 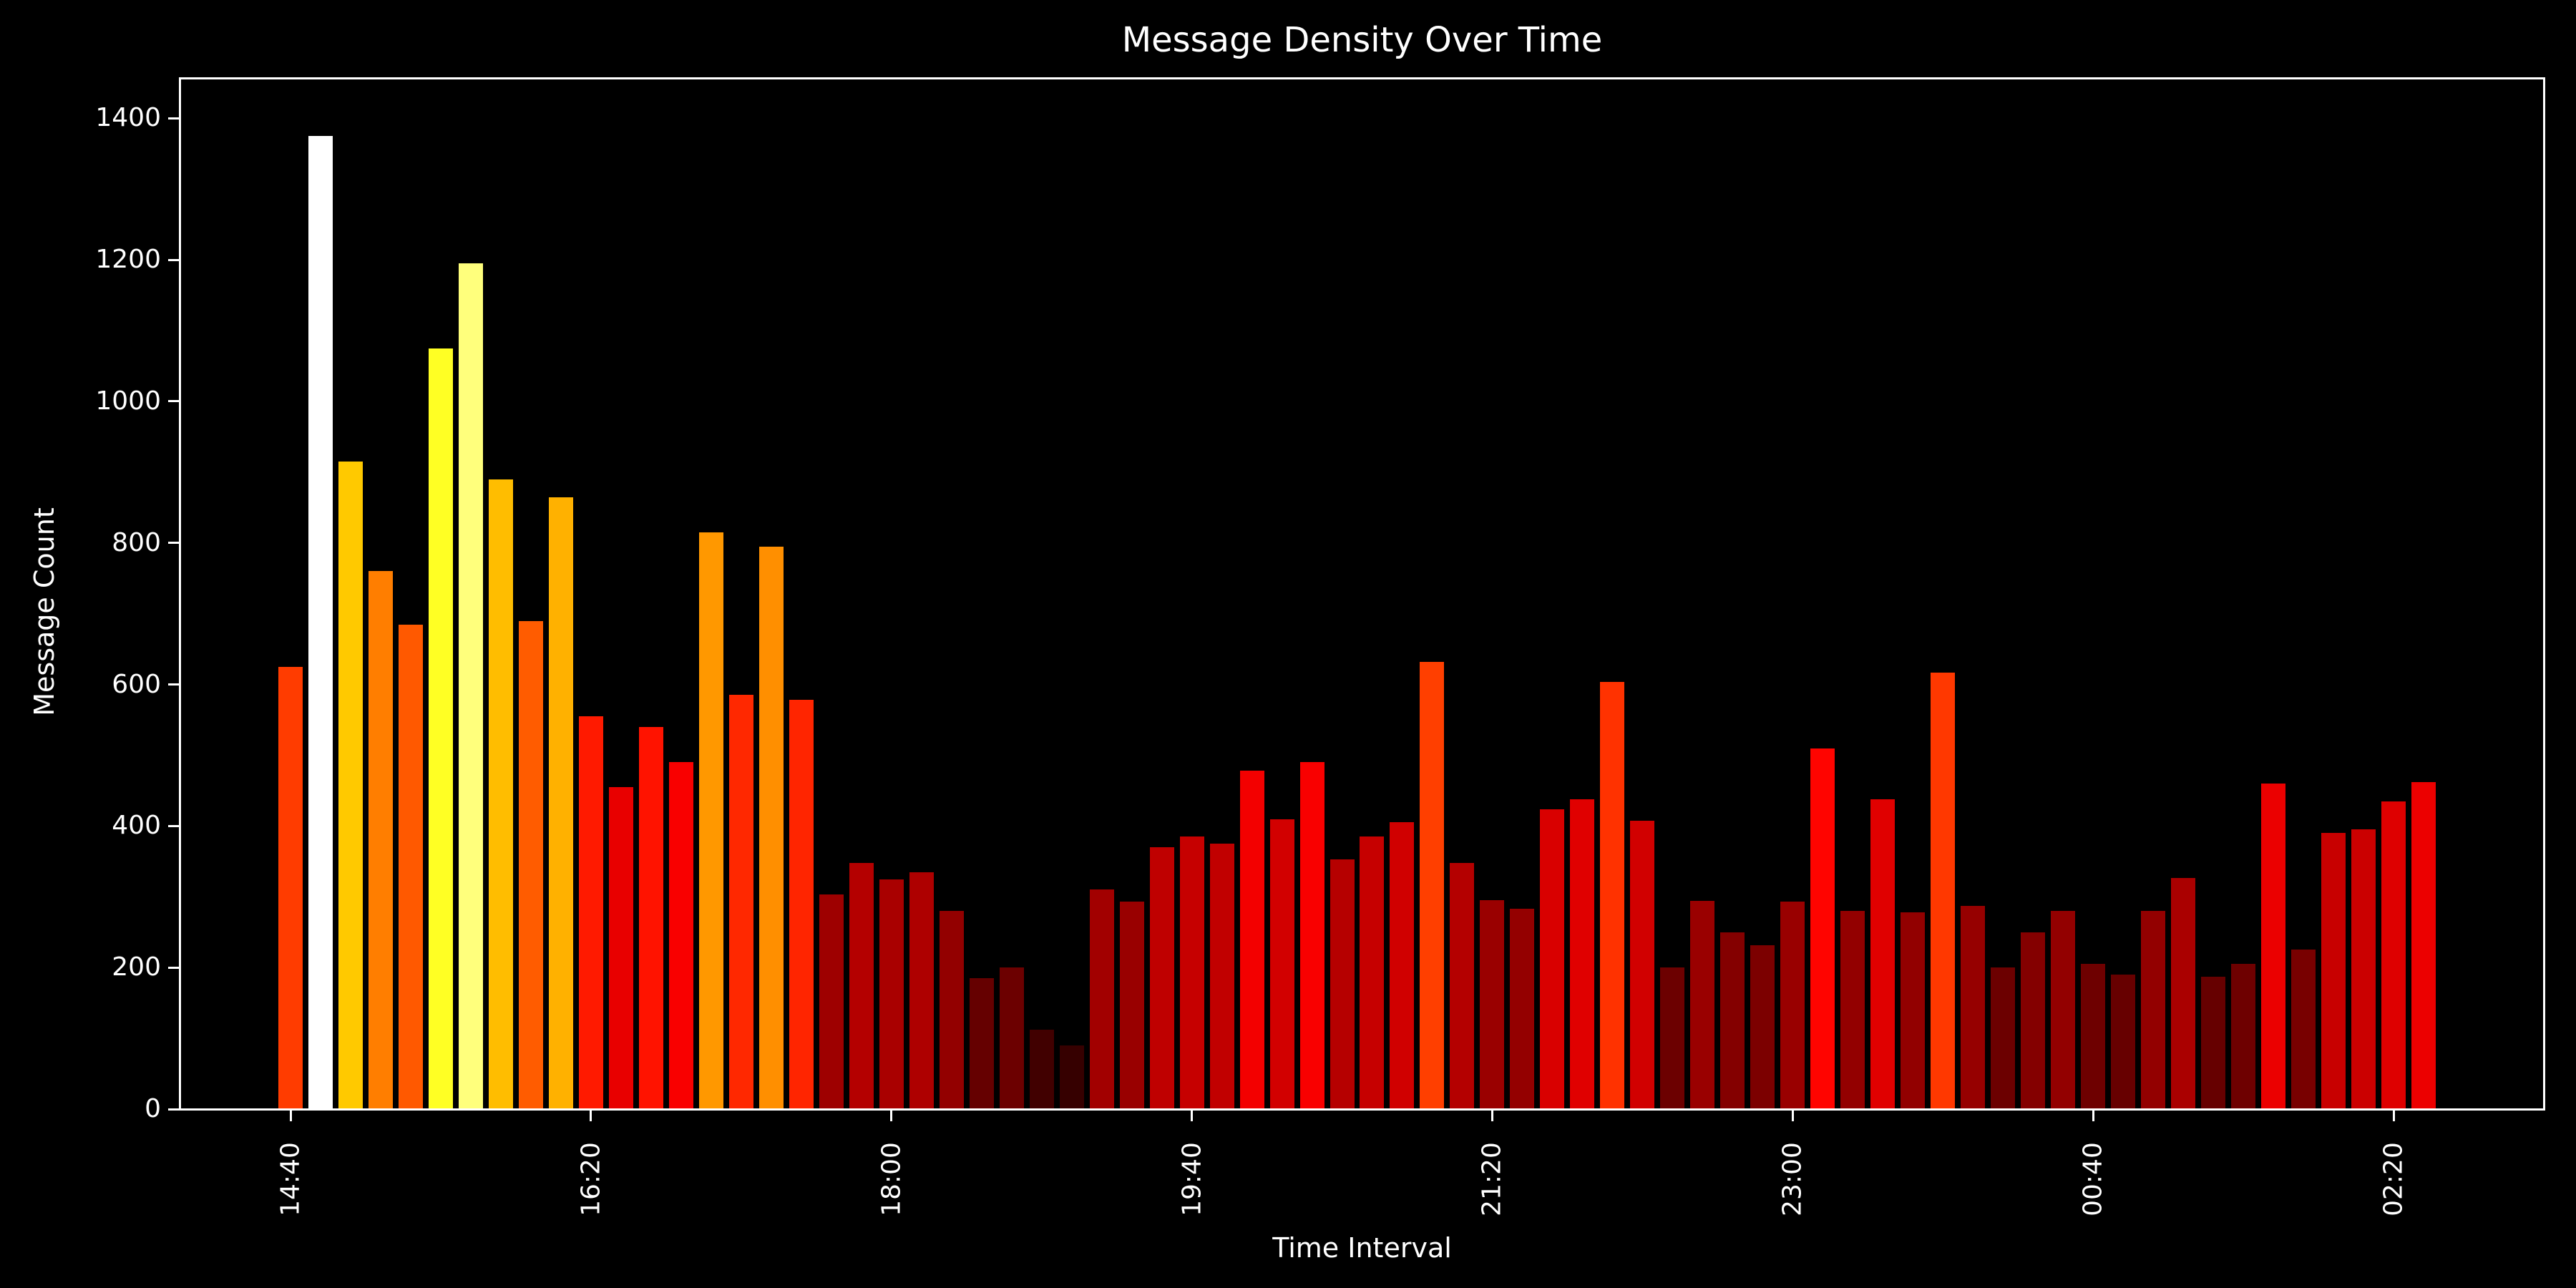 What do you see at coordinates (290, 1116) in the screenshot?
I see `x-tick-mark-14:40` at bounding box center [290, 1116].